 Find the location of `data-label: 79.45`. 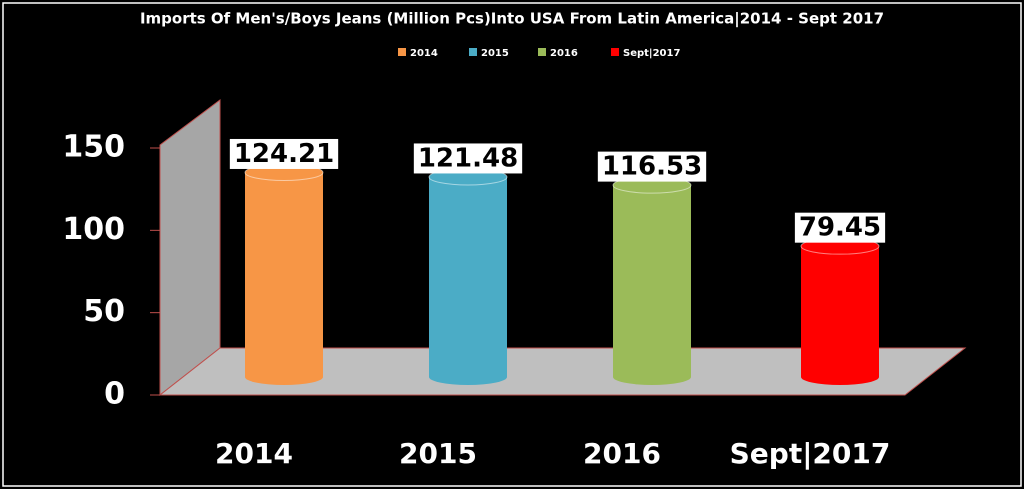

data-label: 79.45 is located at coordinates (840, 228).